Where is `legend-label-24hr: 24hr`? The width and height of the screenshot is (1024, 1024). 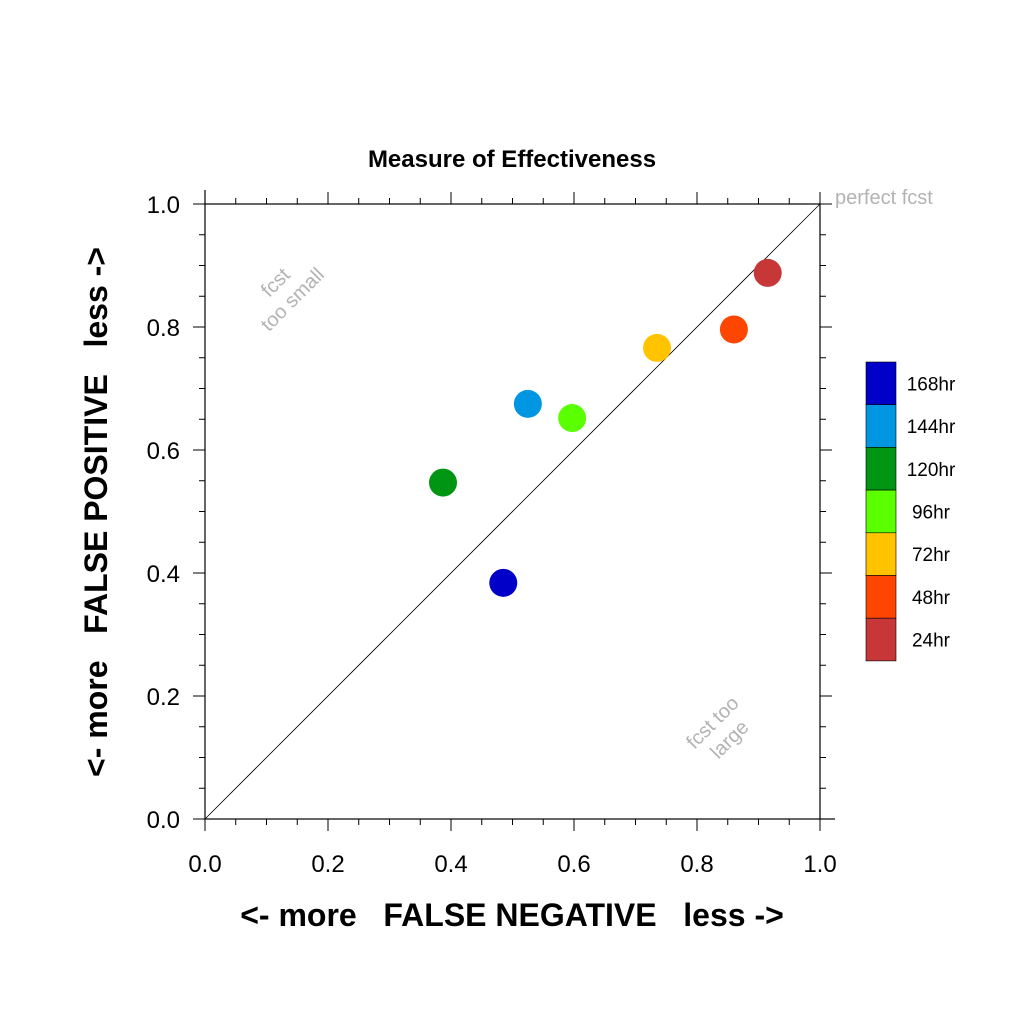 legend-label-24hr: 24hr is located at coordinates (931, 641).